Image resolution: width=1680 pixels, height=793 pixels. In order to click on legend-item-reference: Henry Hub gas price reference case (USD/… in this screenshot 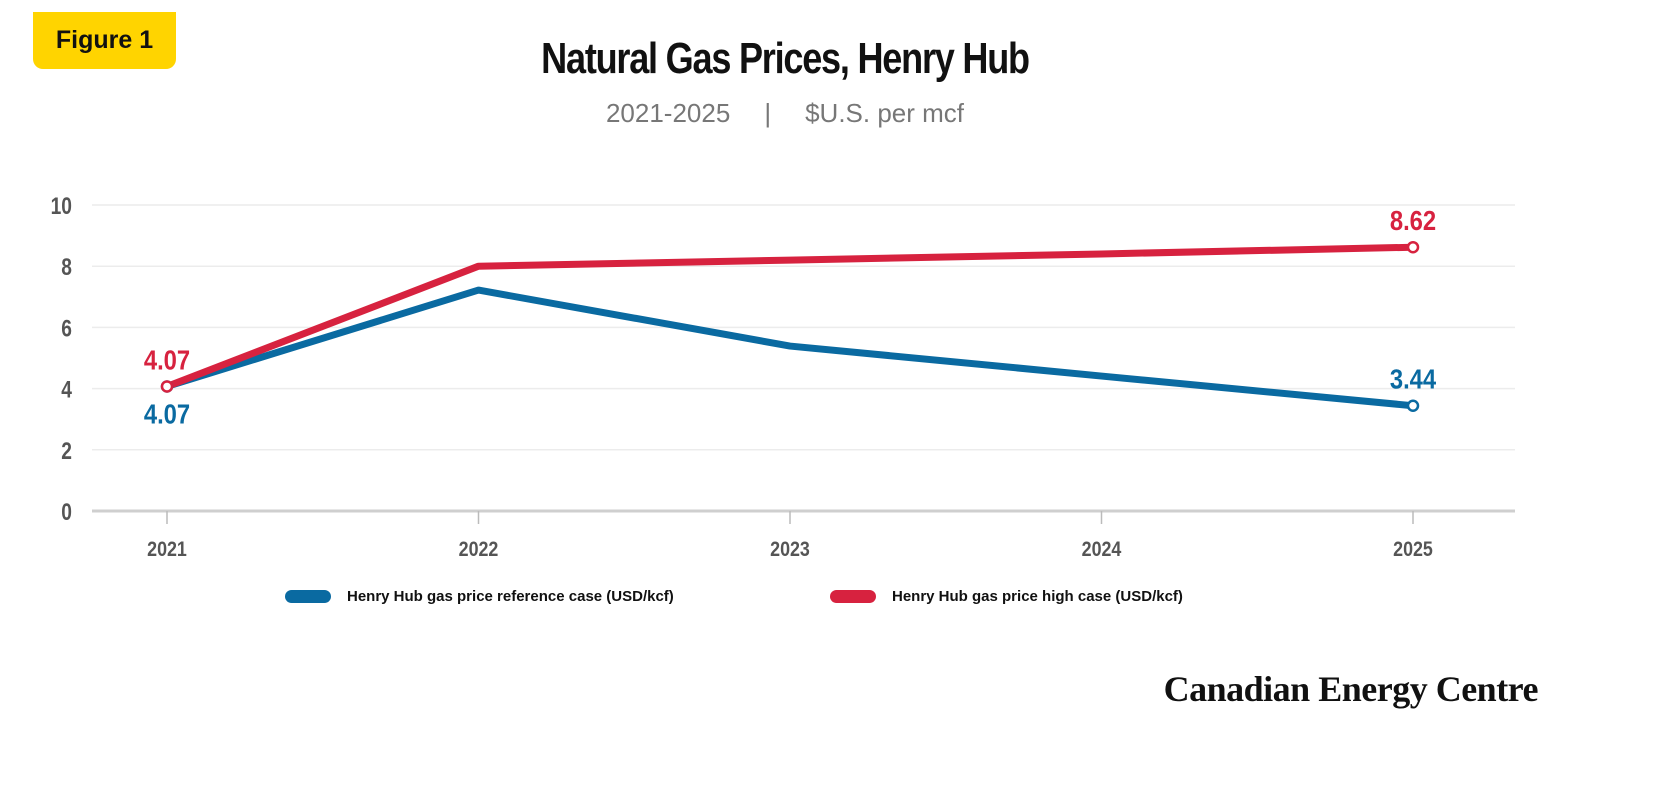, I will do `click(479, 596)`.